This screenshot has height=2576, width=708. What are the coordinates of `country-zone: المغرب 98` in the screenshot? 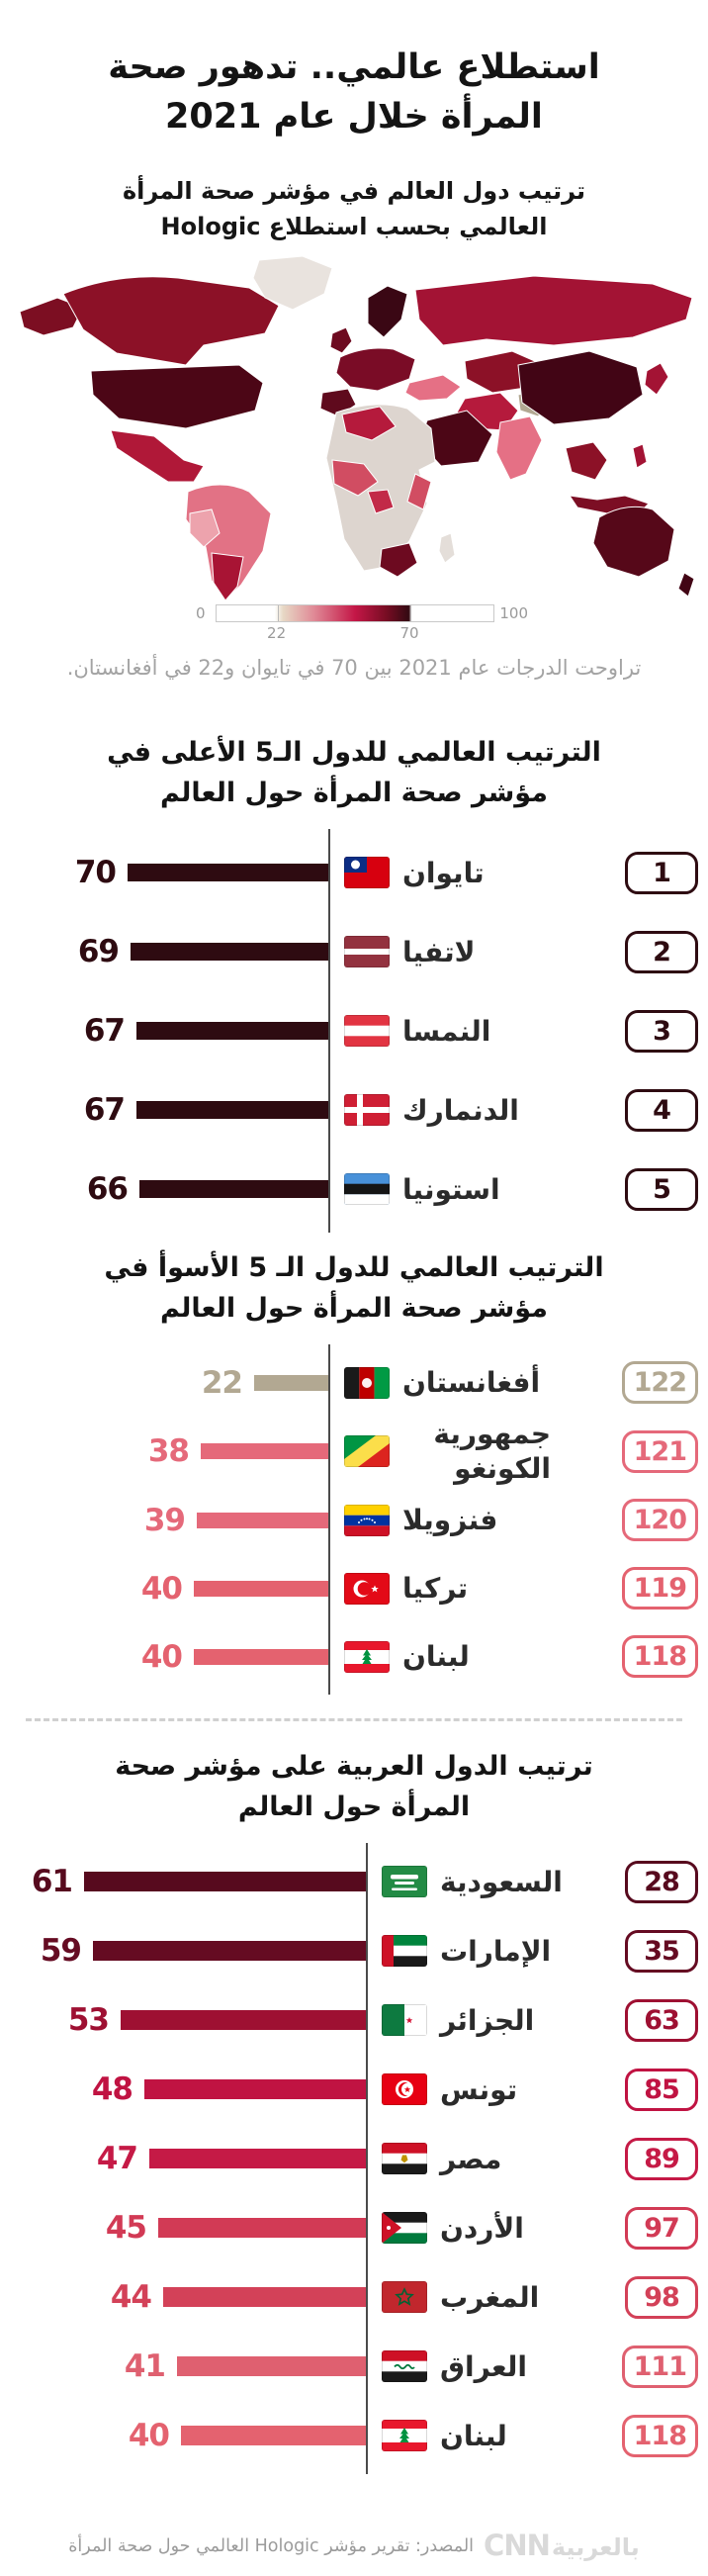 It's located at (537, 2297).